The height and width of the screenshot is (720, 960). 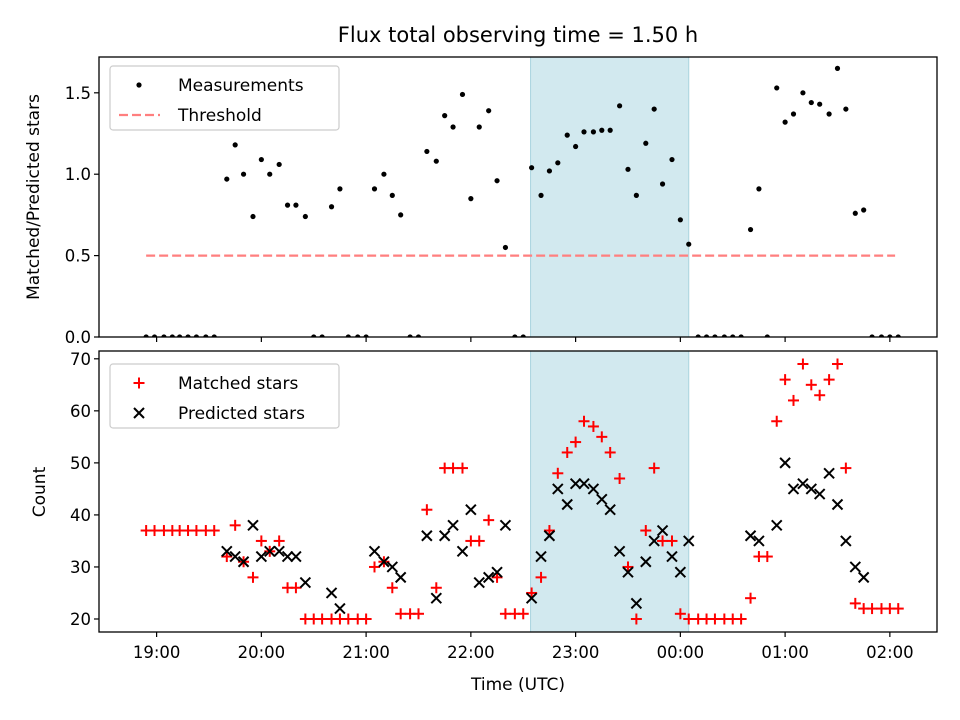 What do you see at coordinates (262, 652) in the screenshot?
I see `bottom-xtick-label-1: 20:00` at bounding box center [262, 652].